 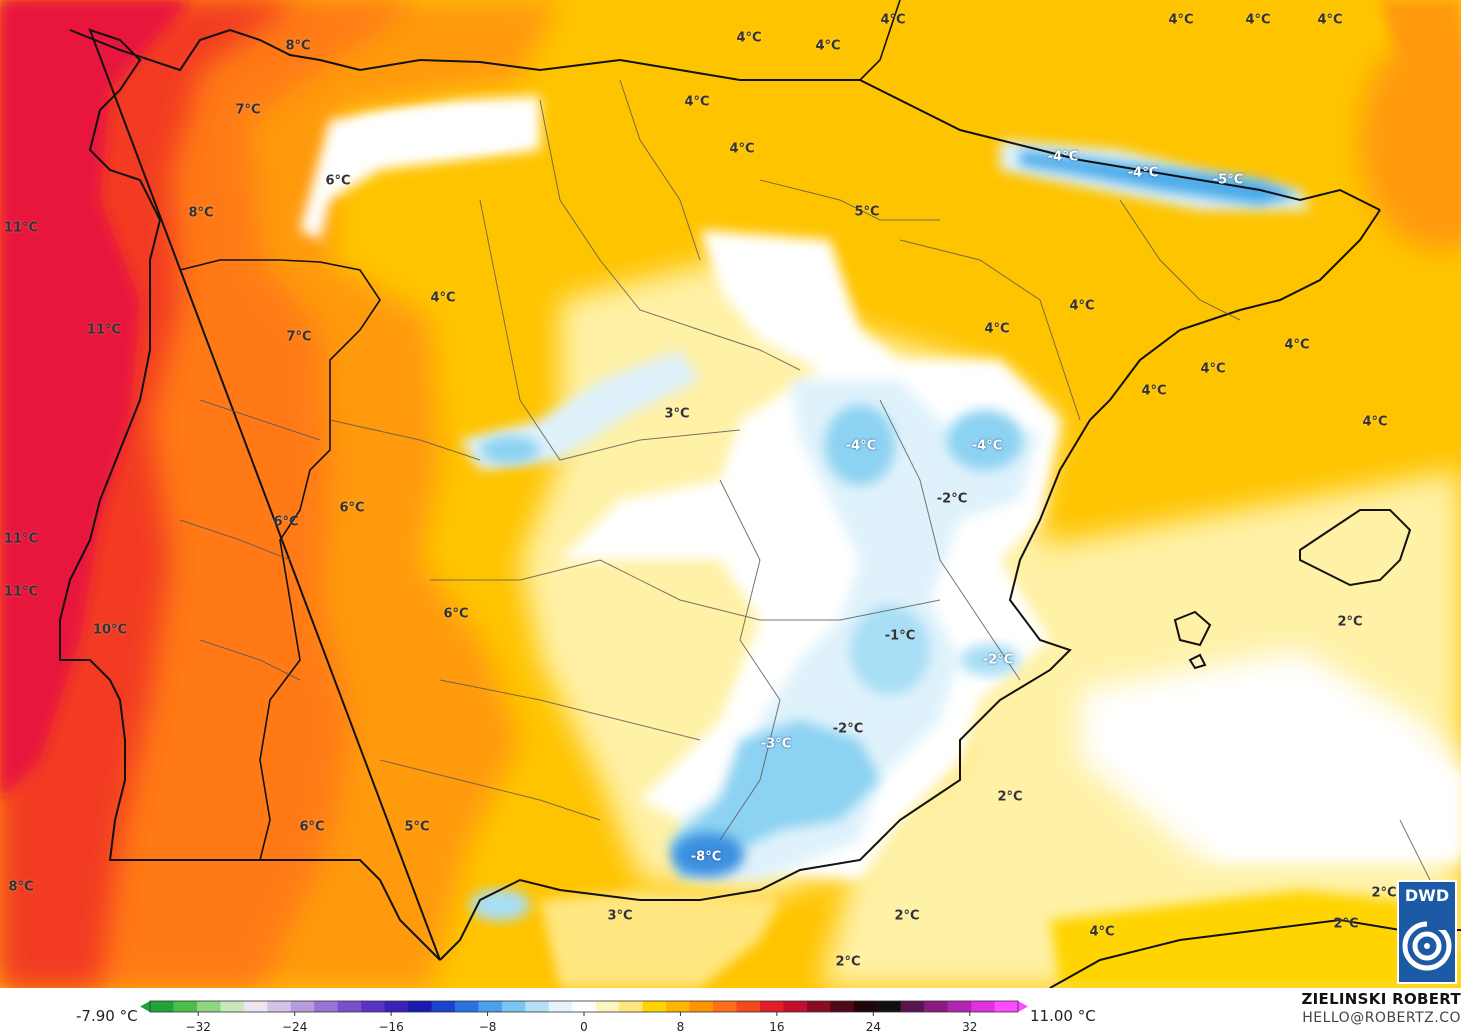 What do you see at coordinates (584, 1017) in the screenshot?
I see `colorbar: −32 −24 −16 −8 0 8 16 24 32` at bounding box center [584, 1017].